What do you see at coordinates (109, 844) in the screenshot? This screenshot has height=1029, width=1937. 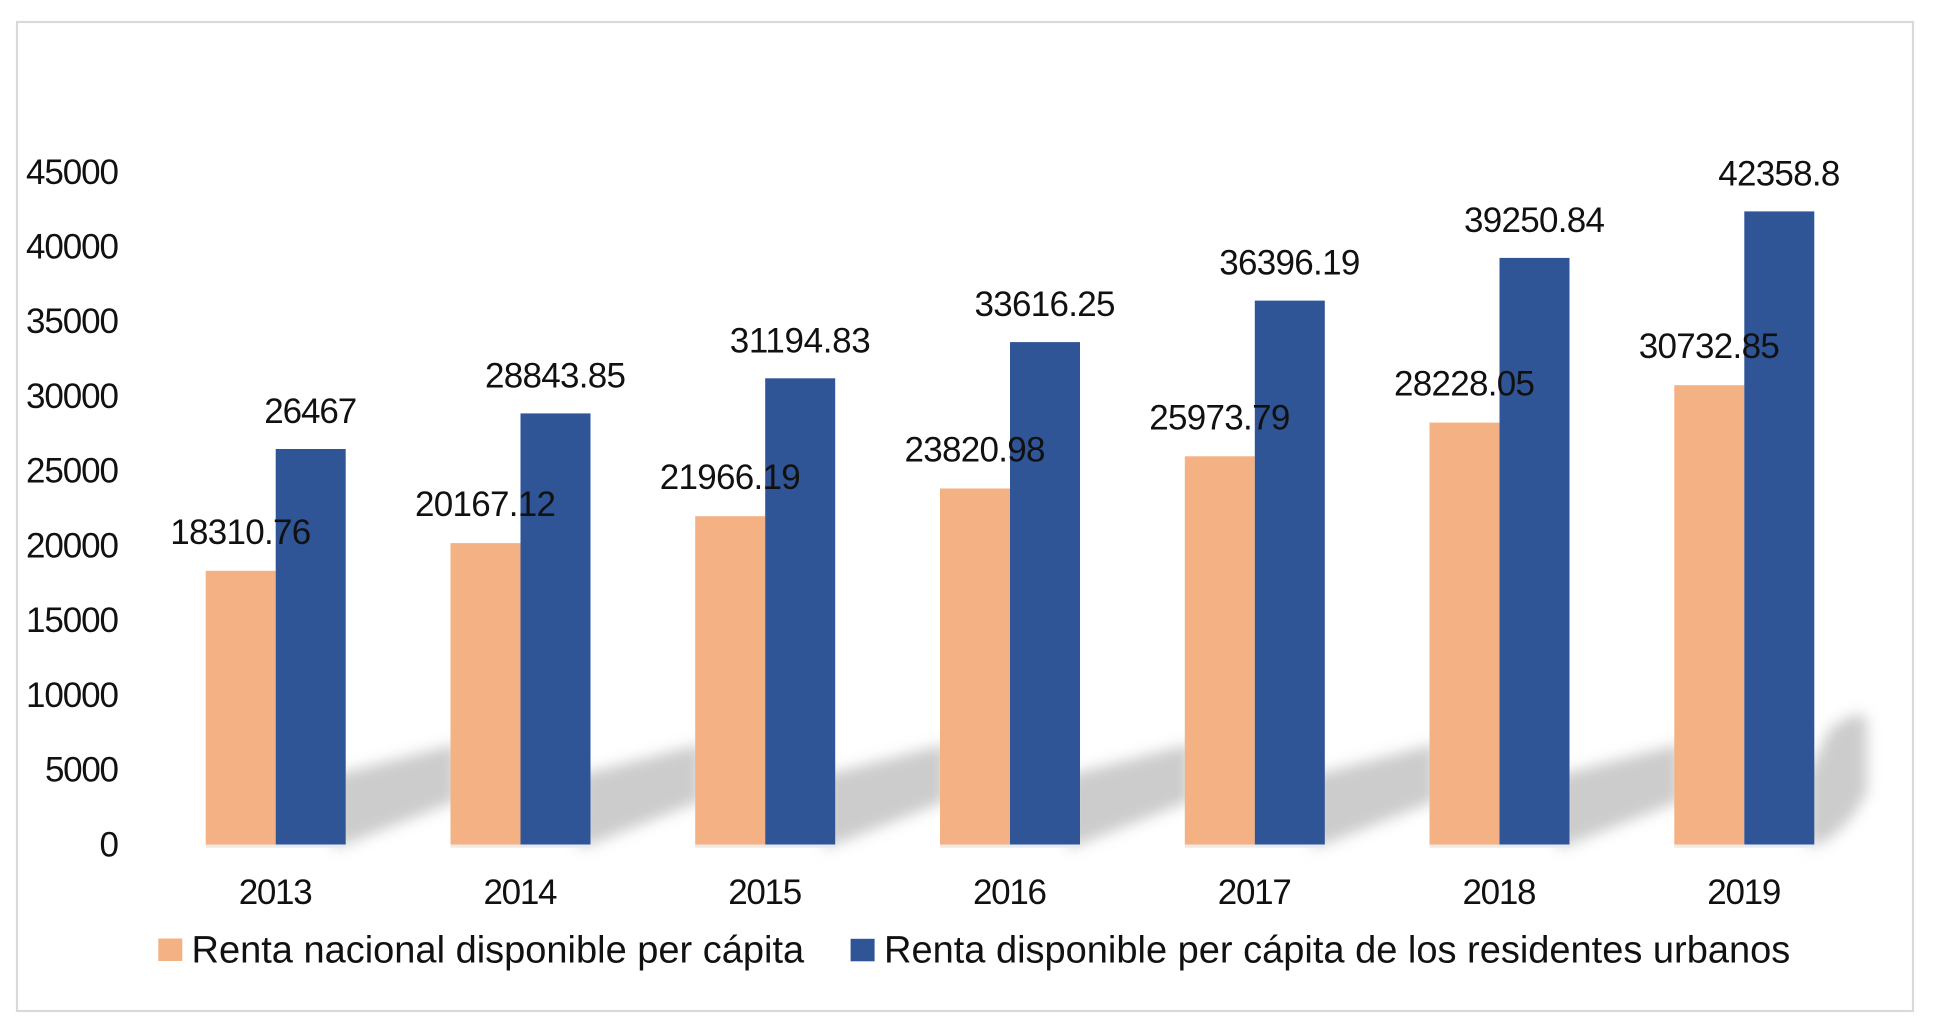 I see `svg-text: 0` at bounding box center [109, 844].